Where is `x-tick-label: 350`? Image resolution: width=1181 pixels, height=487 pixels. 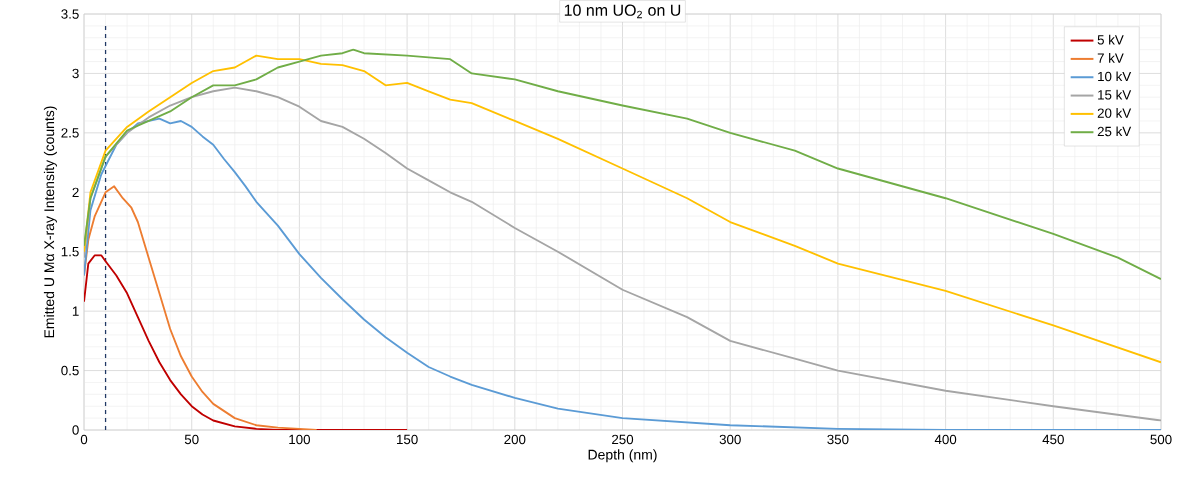
x-tick-label: 350 is located at coordinates (838, 439).